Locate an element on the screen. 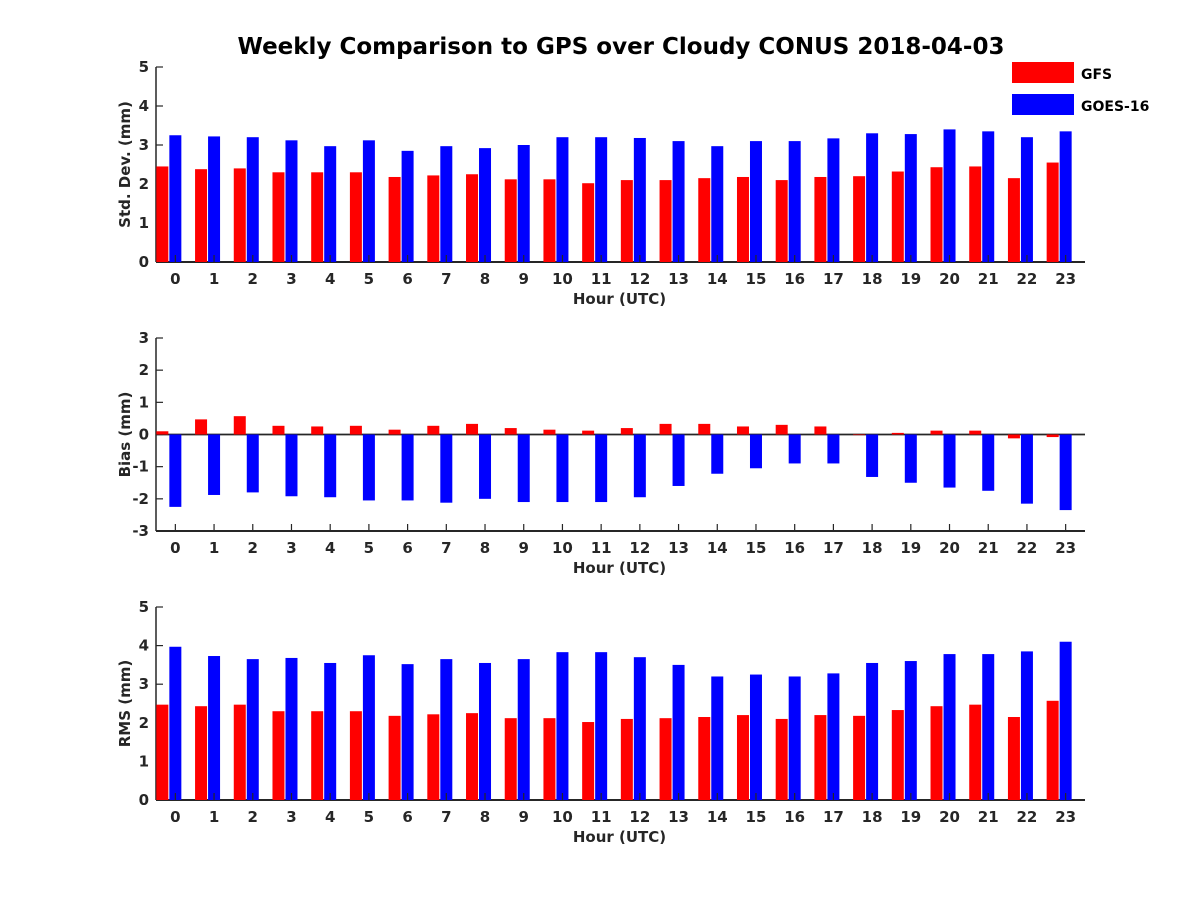 The height and width of the screenshot is (904, 1200). x-tick-label: 6 is located at coordinates (407, 279).